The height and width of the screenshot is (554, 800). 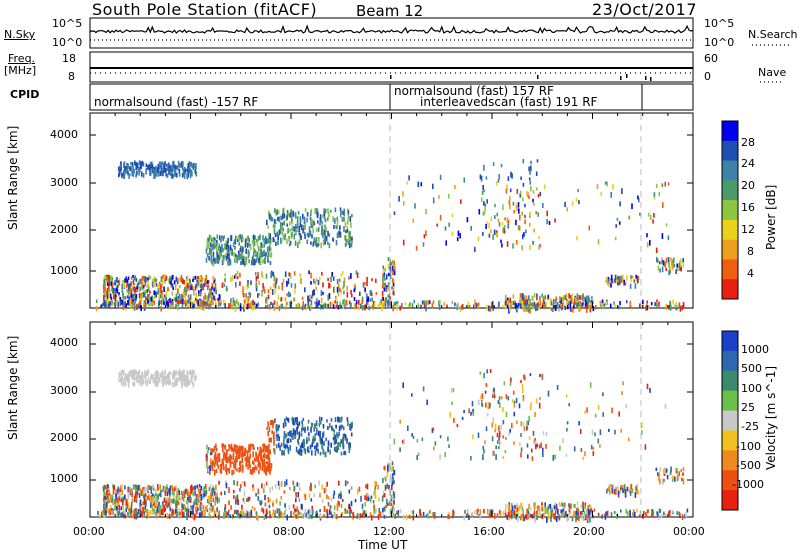 I want to click on xtick-0000: 00:00, so click(x=89, y=531).